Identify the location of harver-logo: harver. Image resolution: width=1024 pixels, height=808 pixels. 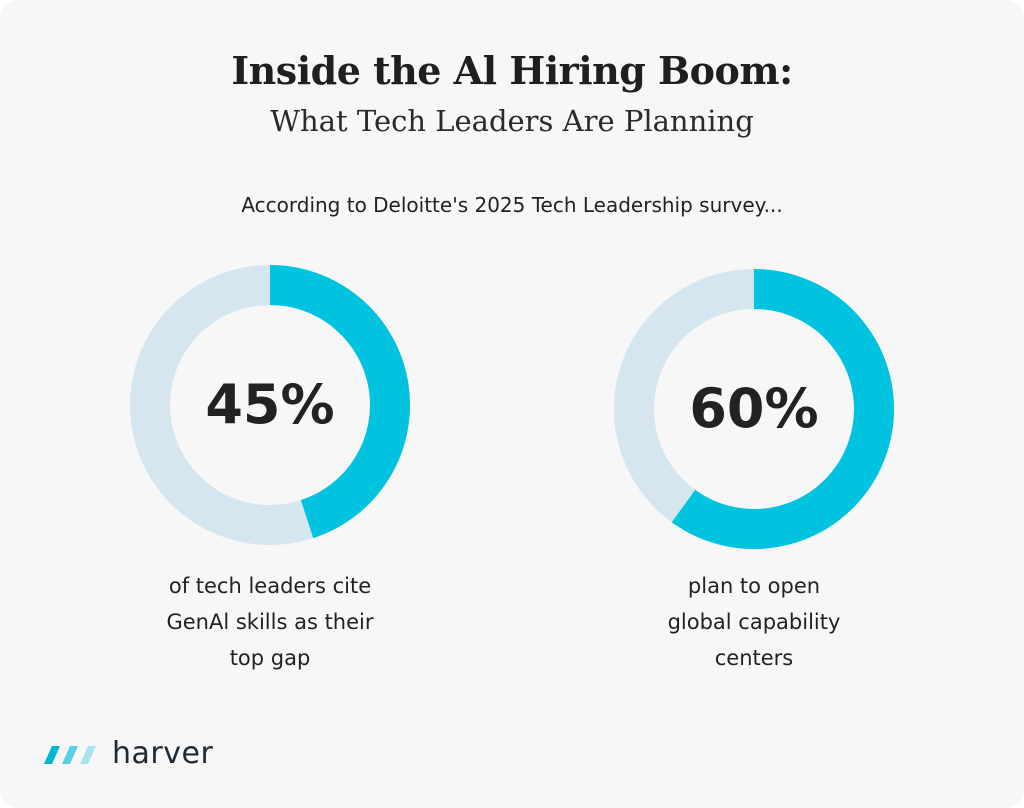
(127, 753).